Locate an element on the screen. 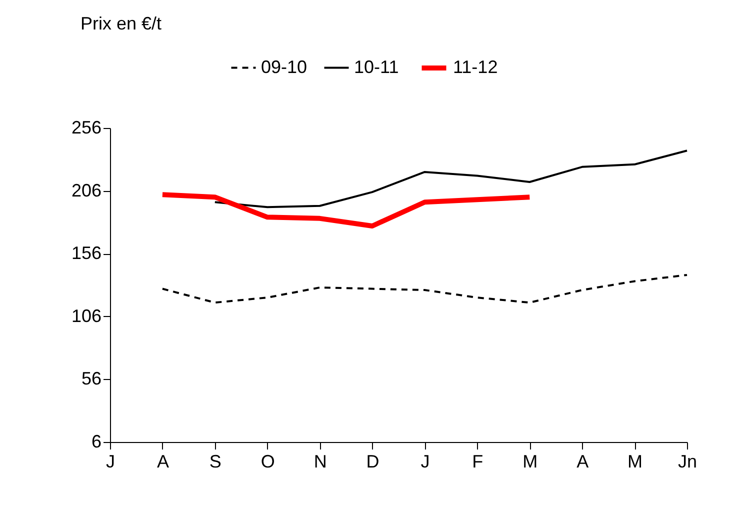 The width and height of the screenshot is (730, 519). y-tick-label: 256 is located at coordinates (86, 128).